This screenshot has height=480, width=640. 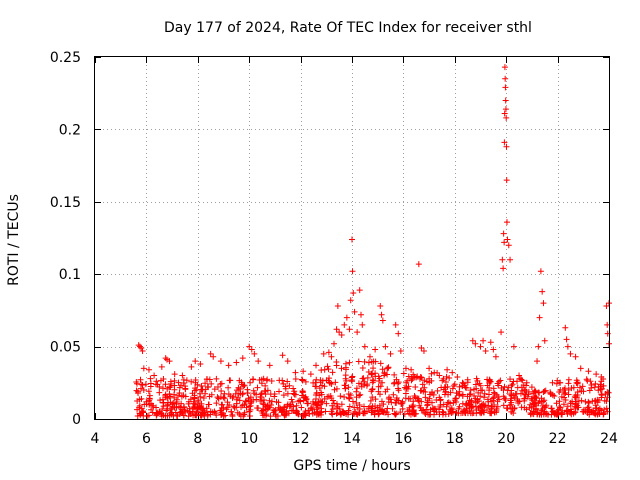 What do you see at coordinates (70, 275) in the screenshot?
I see `y-tick-label: 0.1` at bounding box center [70, 275].